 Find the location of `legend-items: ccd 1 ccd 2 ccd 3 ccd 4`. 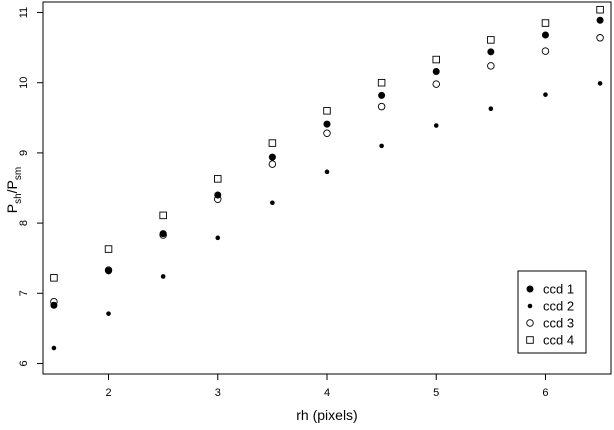

legend-items: ccd 1 ccd 2 ccd 3 ccd 4 is located at coordinates (550, 315).